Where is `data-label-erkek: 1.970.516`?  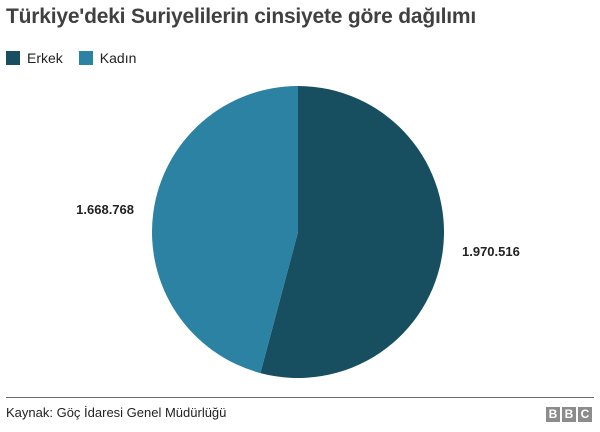 data-label-erkek: 1.970.516 is located at coordinates (491, 251).